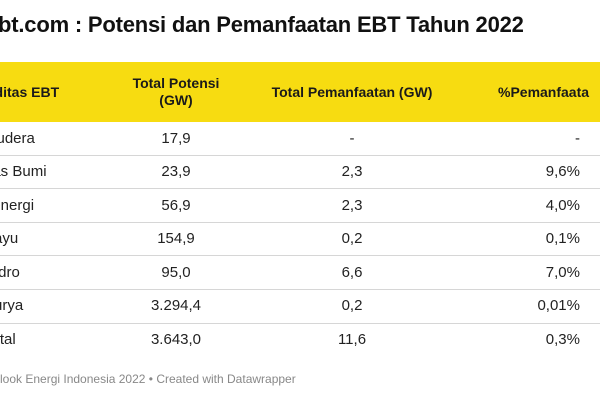 The image size is (600, 400). What do you see at coordinates (8, 340) in the screenshot?
I see `table-cell: Total` at bounding box center [8, 340].